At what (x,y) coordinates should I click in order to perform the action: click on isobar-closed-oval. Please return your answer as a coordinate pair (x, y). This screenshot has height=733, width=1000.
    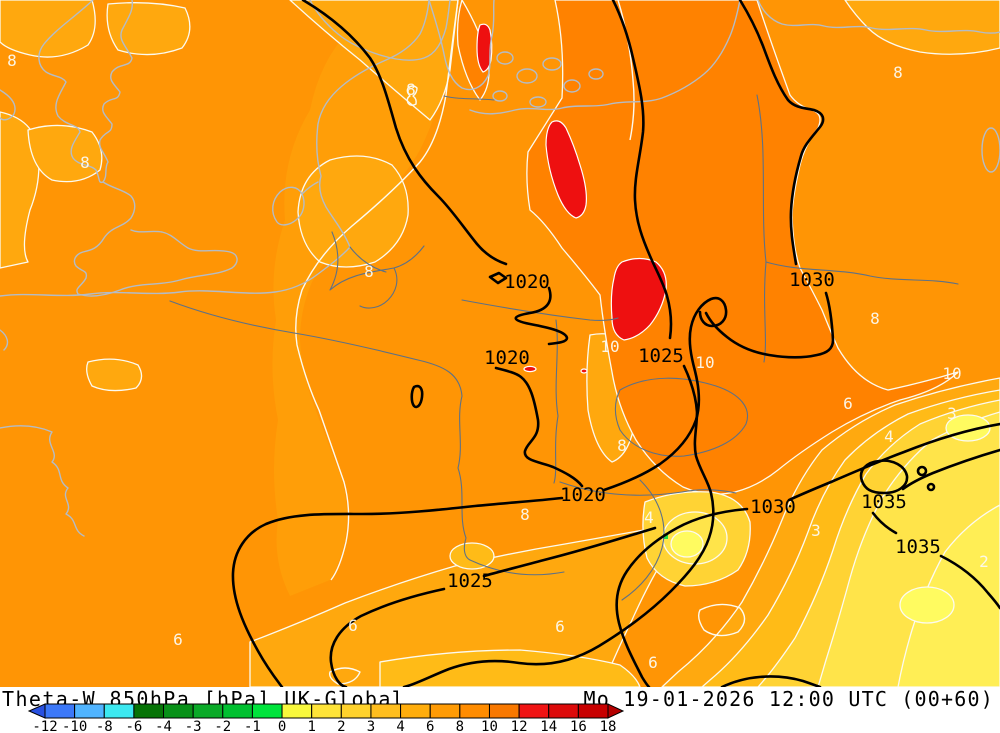
    Looking at the image, I should click on (417, 396).